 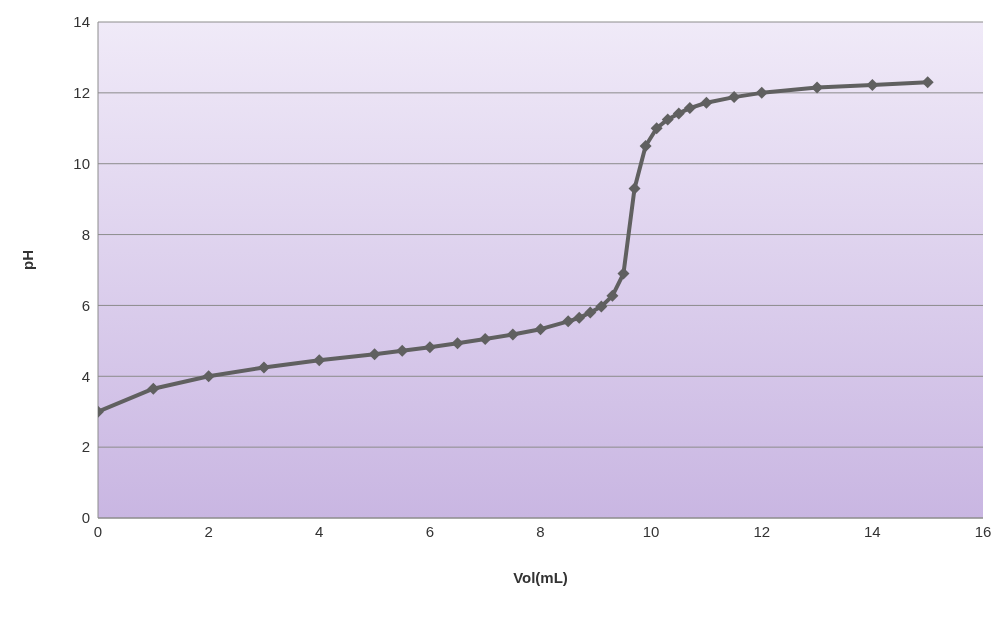 I want to click on x-tick-label: 16, so click(x=983, y=531).